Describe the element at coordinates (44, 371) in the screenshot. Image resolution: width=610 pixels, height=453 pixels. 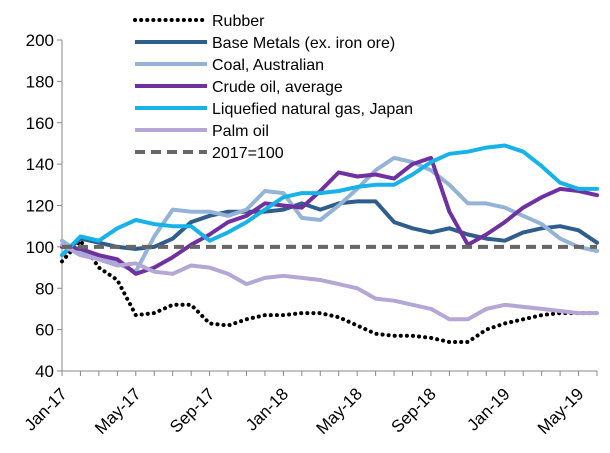
I see `y-tick-label: 40` at that location.